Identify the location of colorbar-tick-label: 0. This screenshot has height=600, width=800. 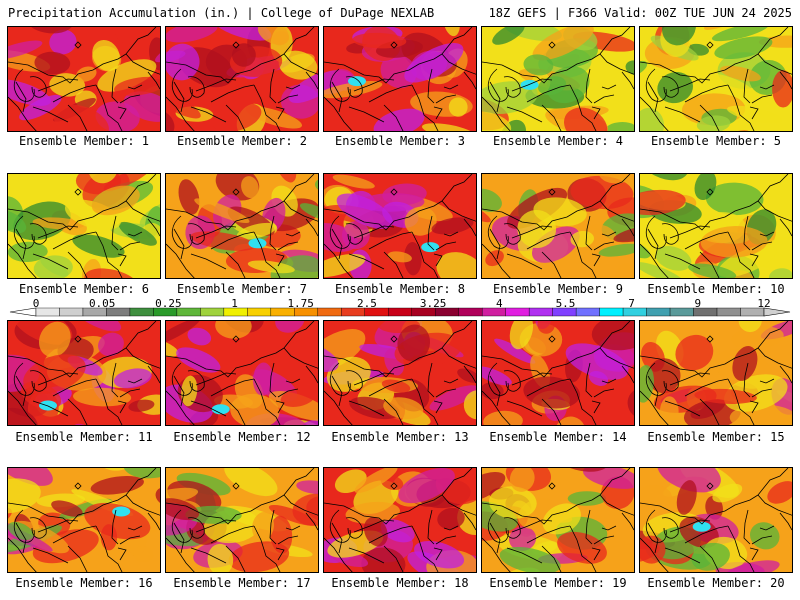
(36, 303).